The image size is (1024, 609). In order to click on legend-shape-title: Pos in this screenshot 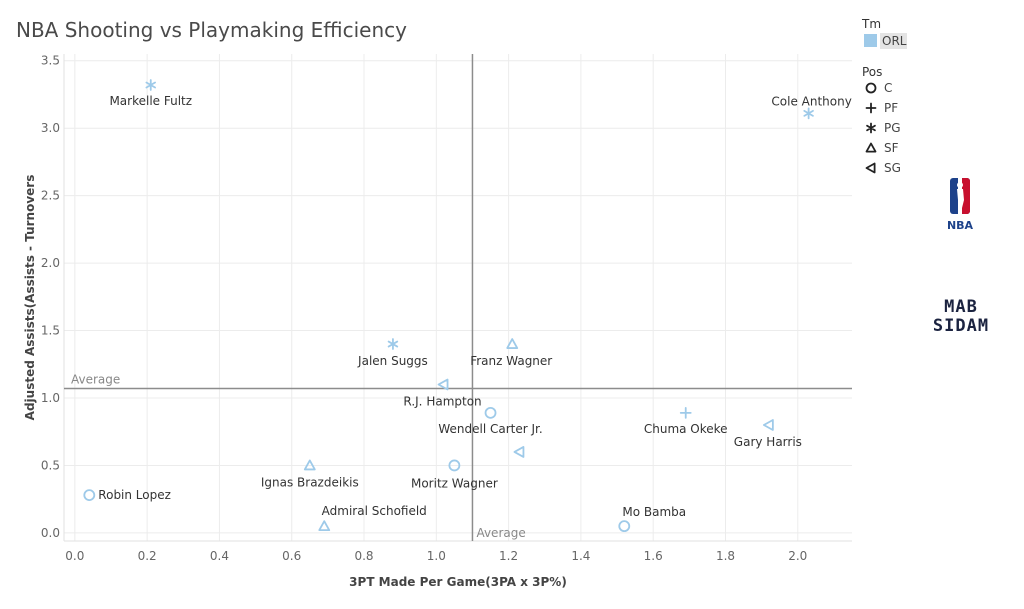, I will do `click(872, 72)`.